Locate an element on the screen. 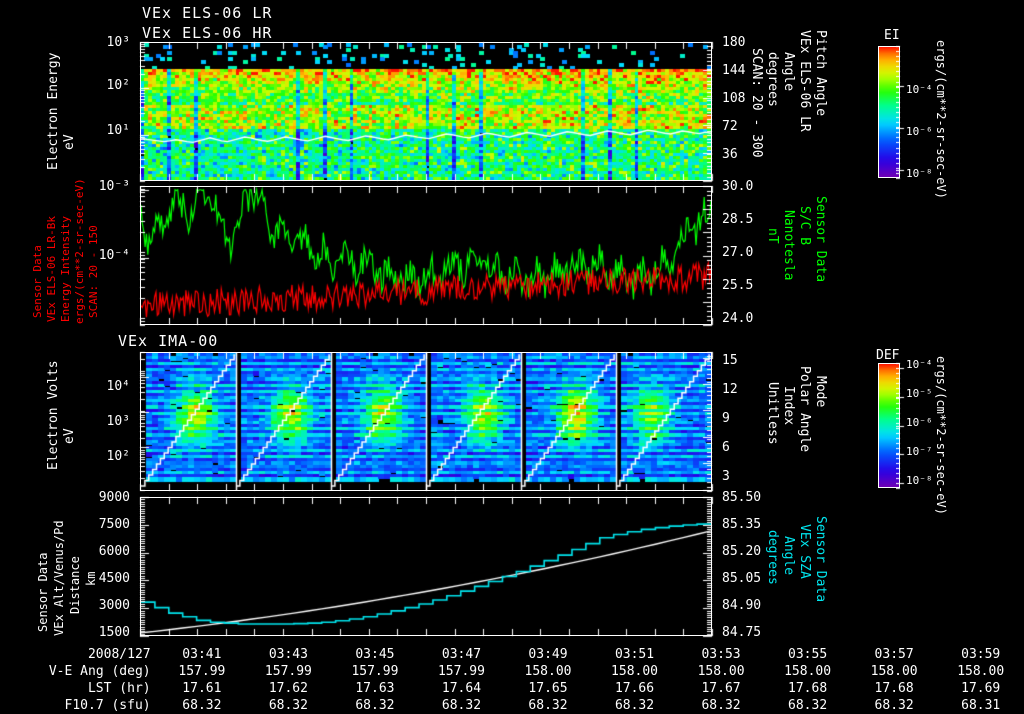 The width and height of the screenshot is (1024, 714). p4l0: Sensor Data is located at coordinates (43, 592).